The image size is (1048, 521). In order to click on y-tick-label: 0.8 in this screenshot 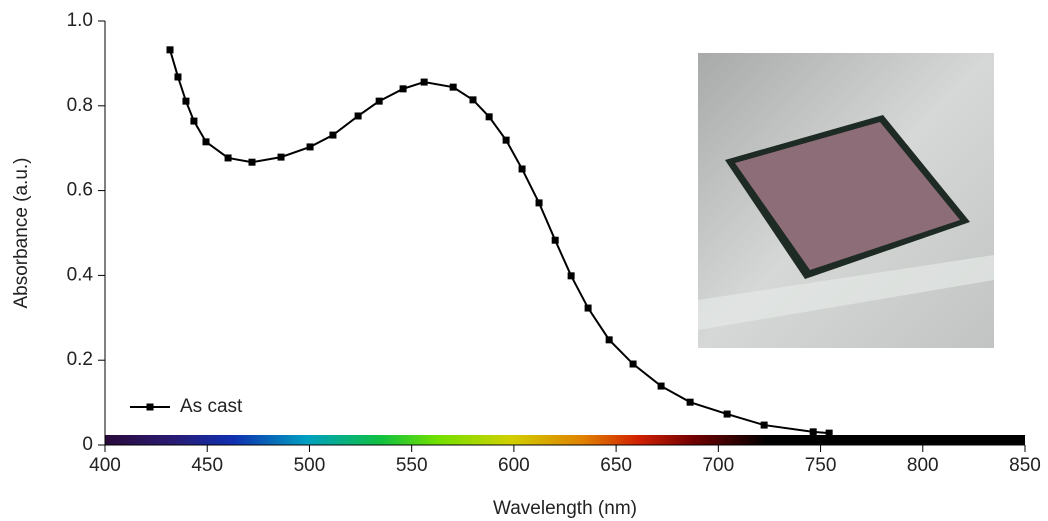, I will do `click(80, 105)`.